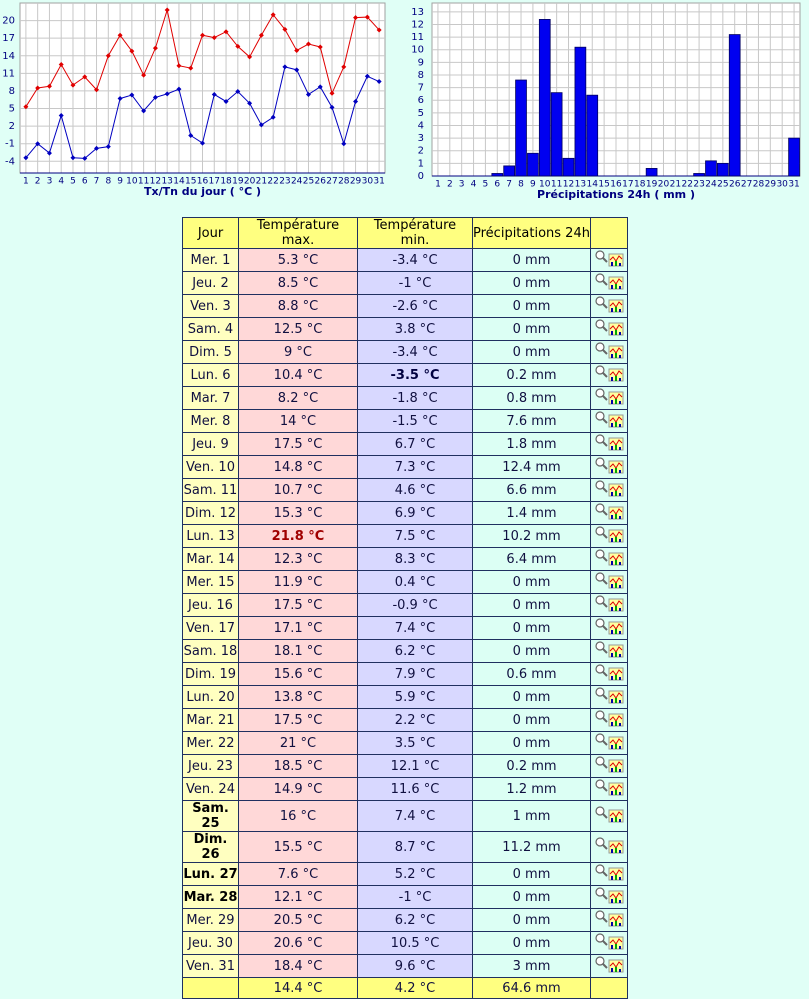 This screenshot has height=999, width=809. What do you see at coordinates (298, 605) in the screenshot?
I see `cell: 17.5 °C` at bounding box center [298, 605].